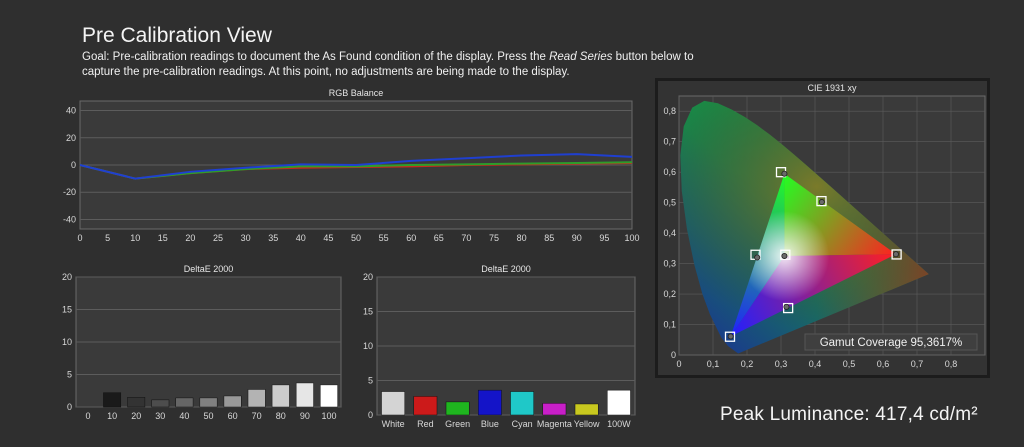 The height and width of the screenshot is (447, 1024). Describe the element at coordinates (107, 238) in the screenshot. I see `x-tick-label: 5` at that location.